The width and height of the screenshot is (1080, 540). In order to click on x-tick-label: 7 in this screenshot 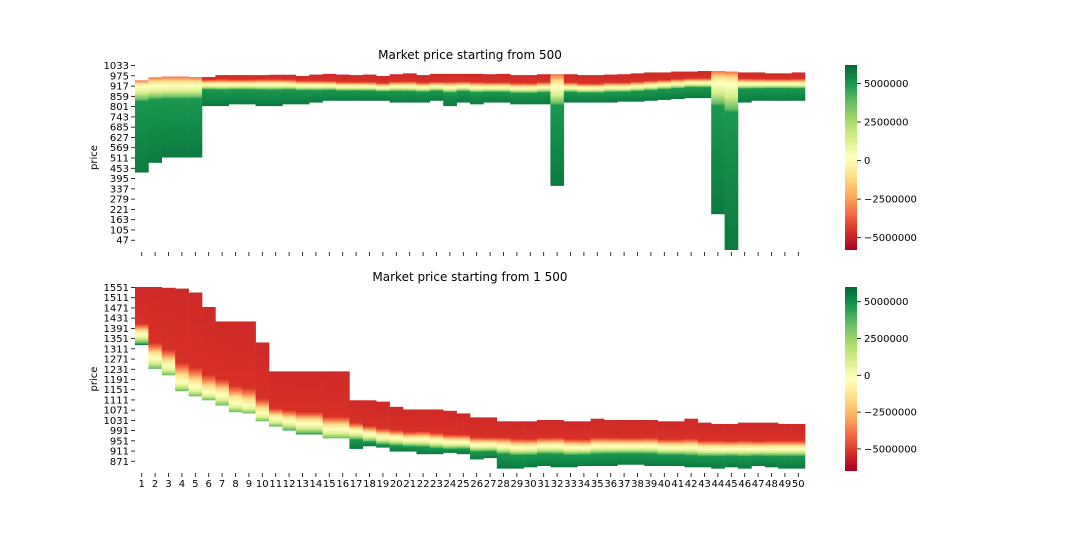, I will do `click(222, 484)`.